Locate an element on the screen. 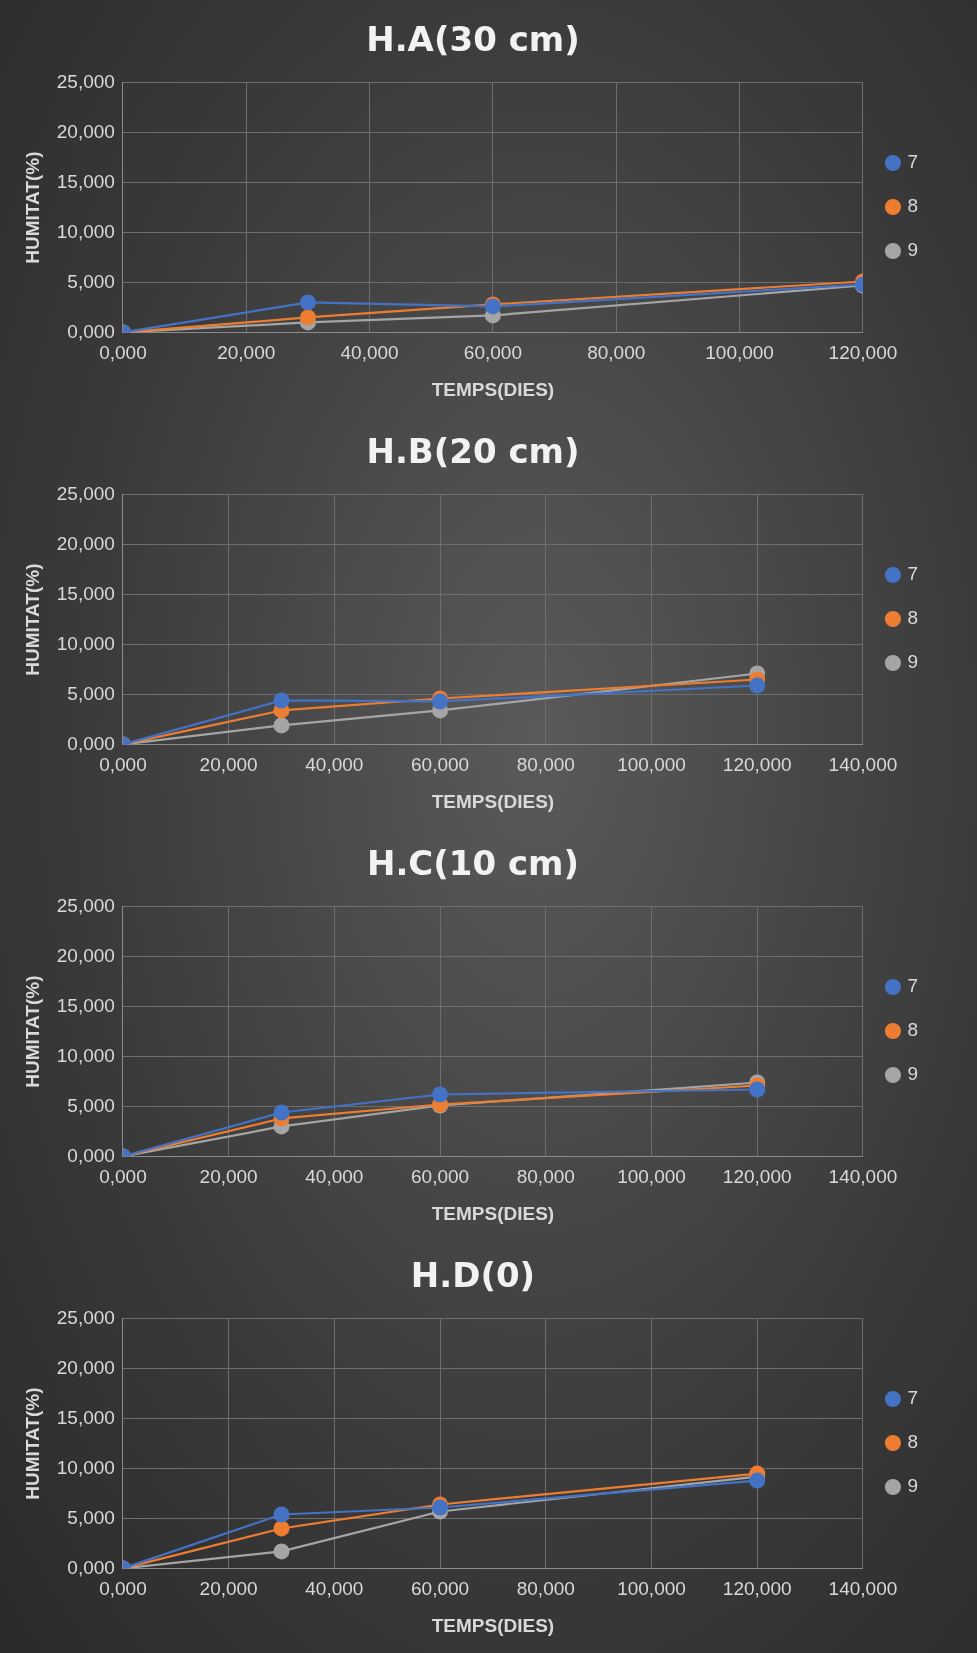 Image resolution: width=977 pixels, height=1653 pixels. chart-title: H.A(30 cm) is located at coordinates (473, 39).